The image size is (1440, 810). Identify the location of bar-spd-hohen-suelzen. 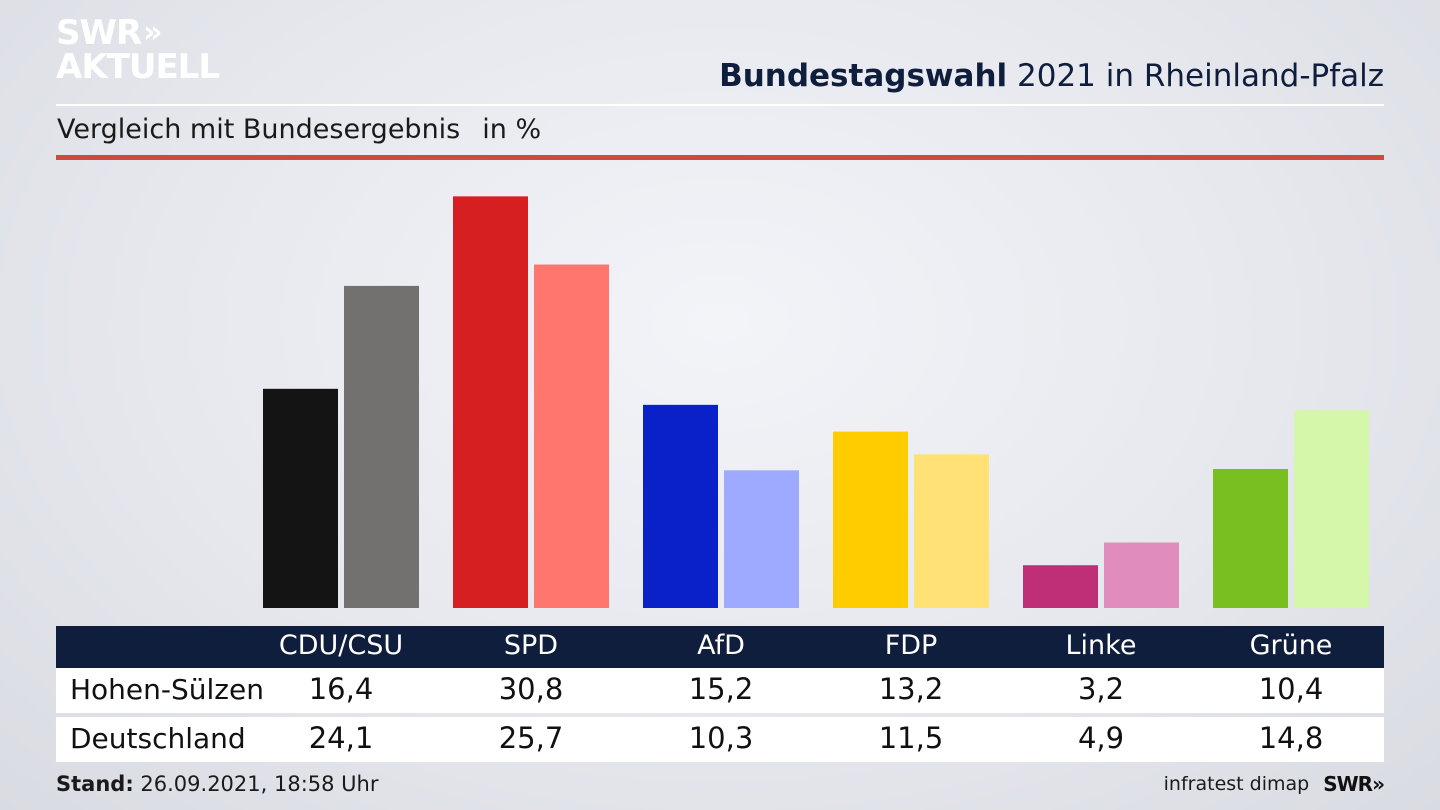
(490, 402).